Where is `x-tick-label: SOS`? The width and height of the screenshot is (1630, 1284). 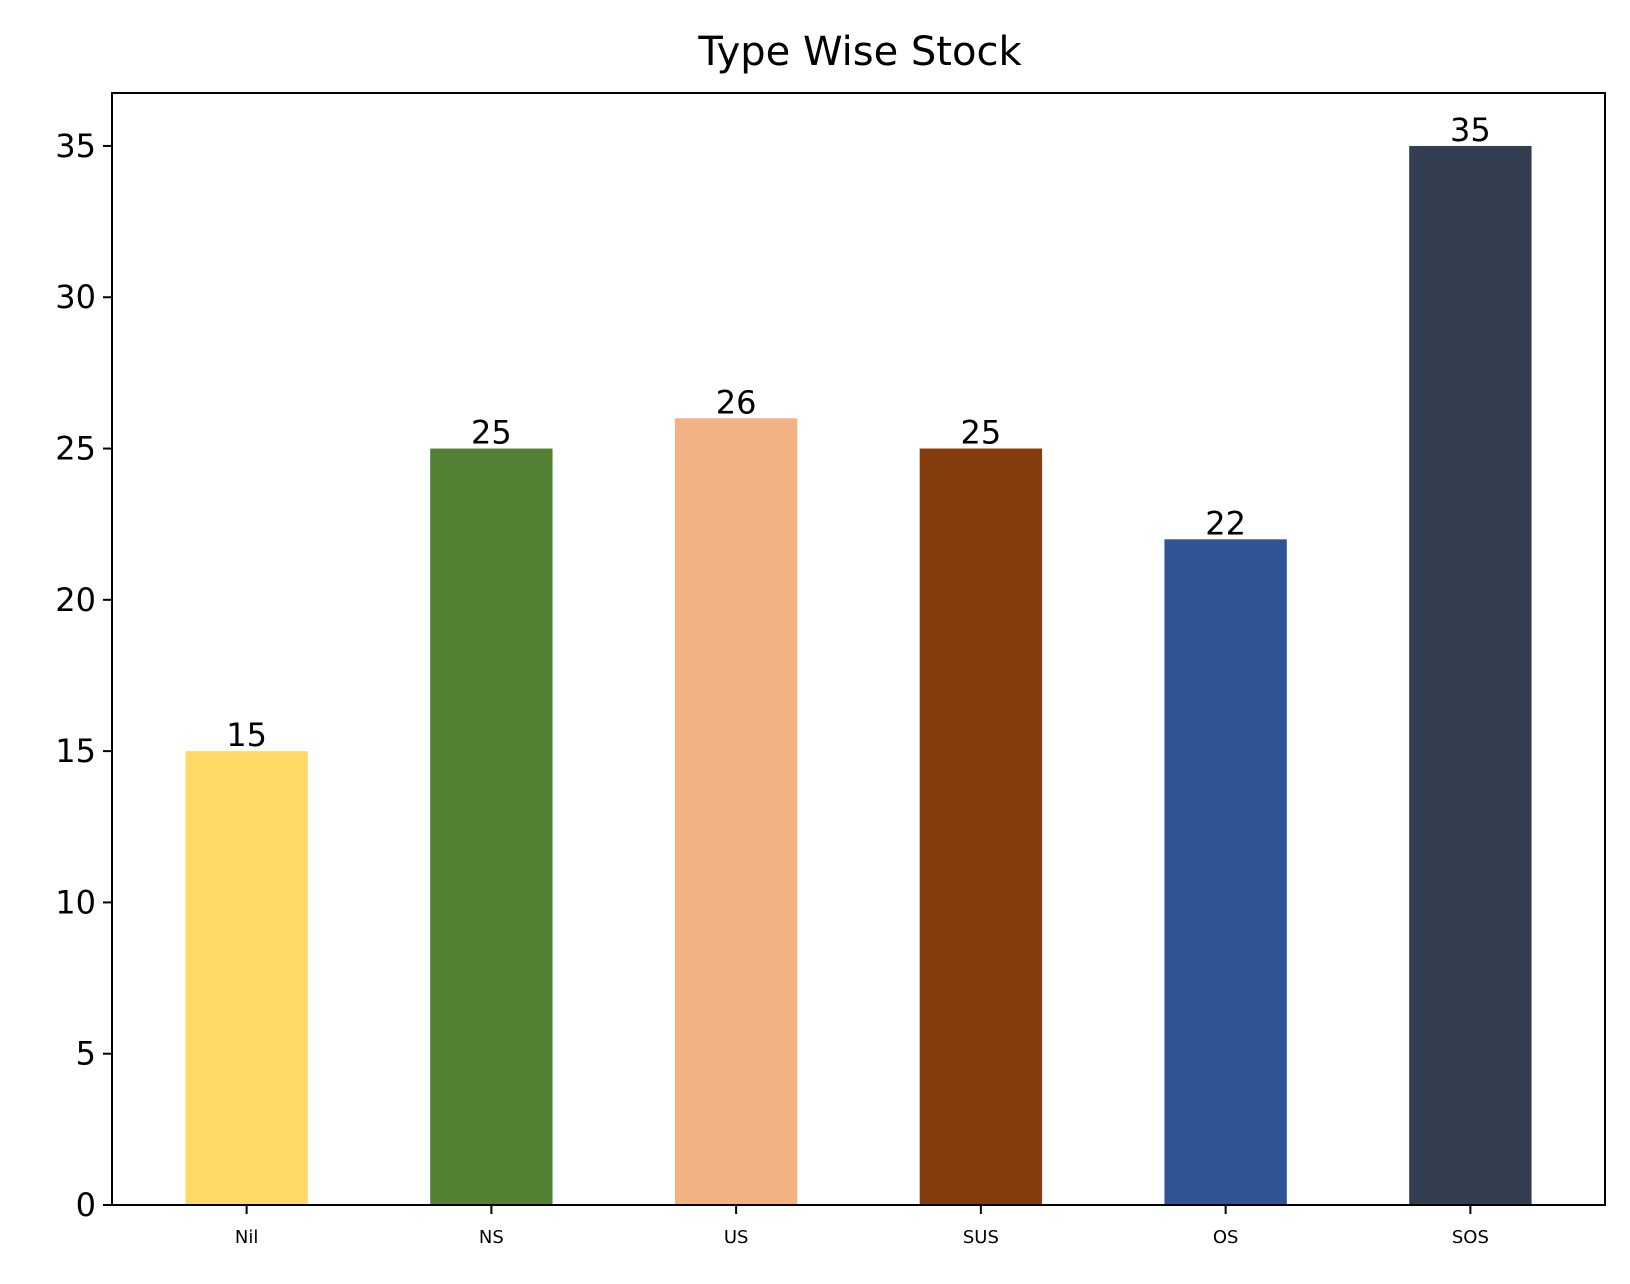 x-tick-label: SOS is located at coordinates (1470, 1237).